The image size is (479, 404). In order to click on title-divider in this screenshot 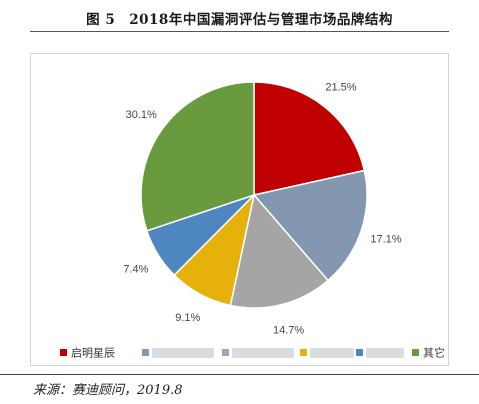, I will do `click(239, 31)`.